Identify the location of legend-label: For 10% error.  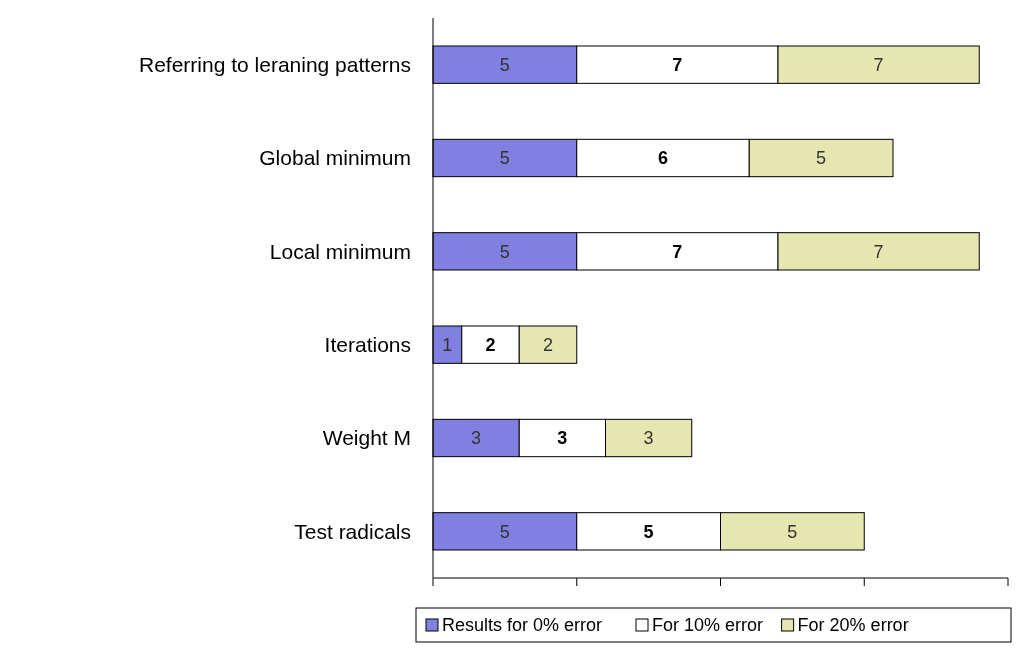
(708, 625).